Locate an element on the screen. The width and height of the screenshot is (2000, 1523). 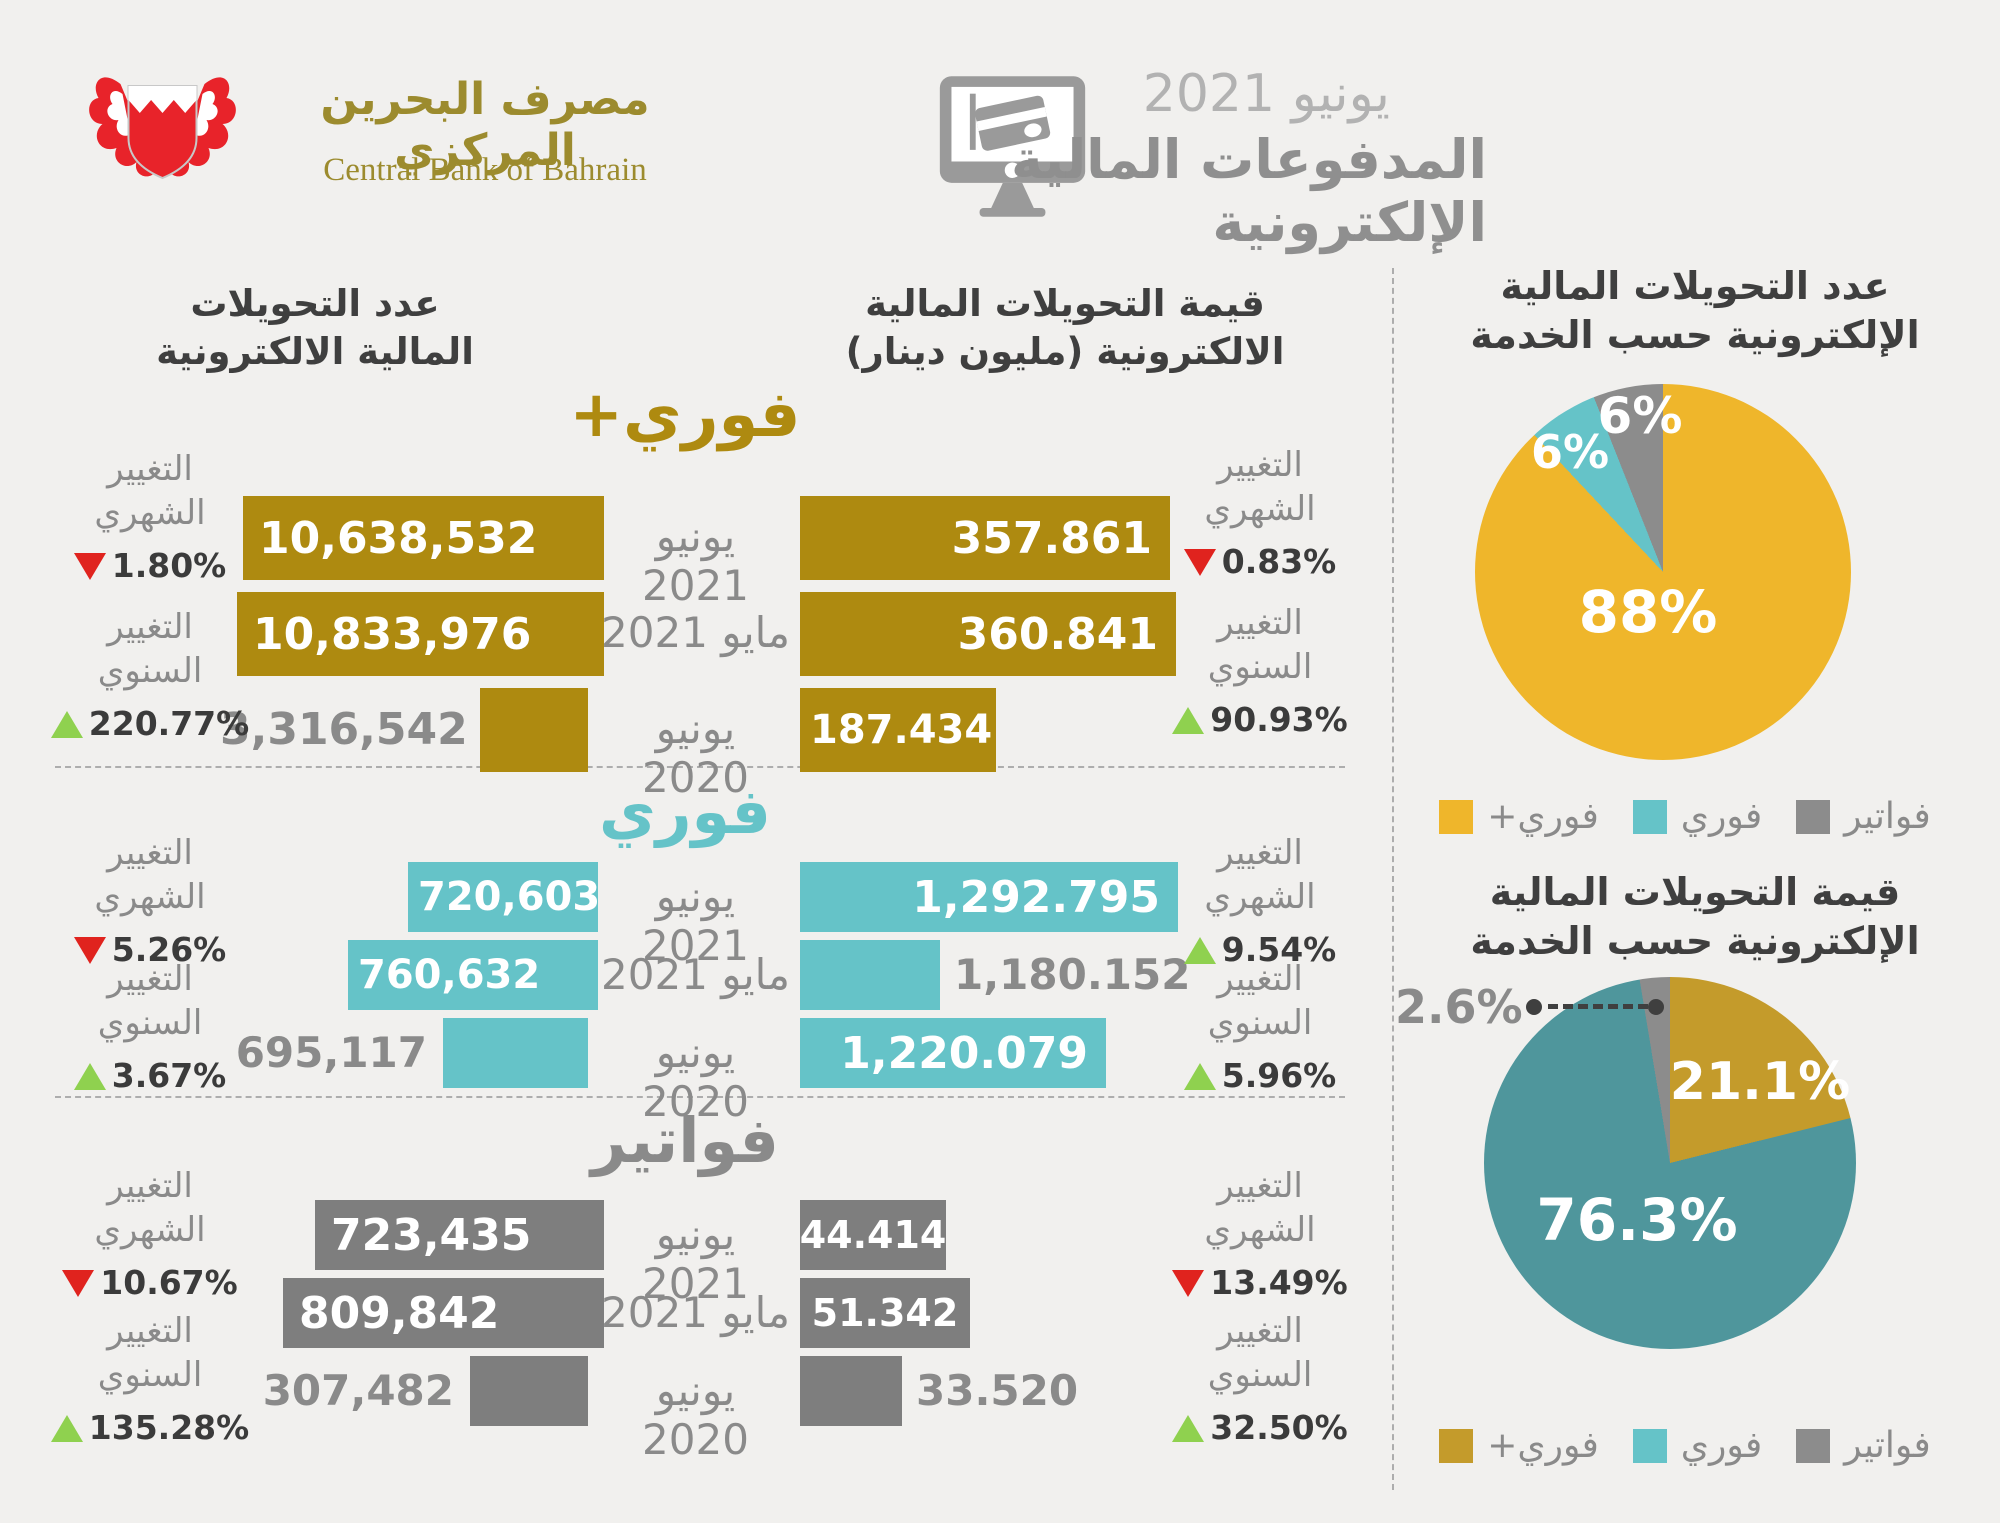
section-title-fawateer: فواتير is located at coordinates (685, 1140).